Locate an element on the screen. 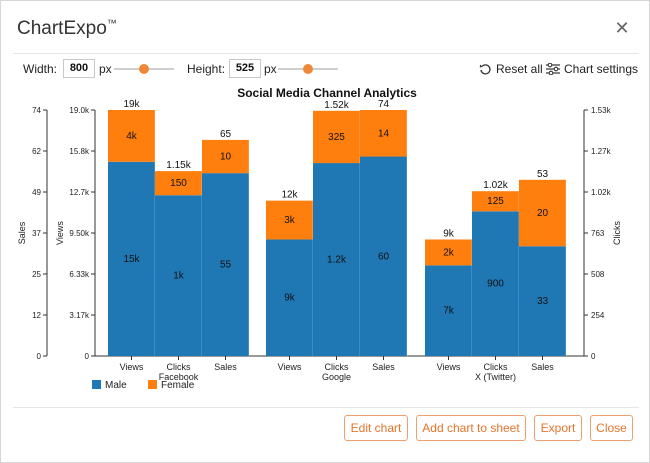  reset-icon is located at coordinates (485, 68).